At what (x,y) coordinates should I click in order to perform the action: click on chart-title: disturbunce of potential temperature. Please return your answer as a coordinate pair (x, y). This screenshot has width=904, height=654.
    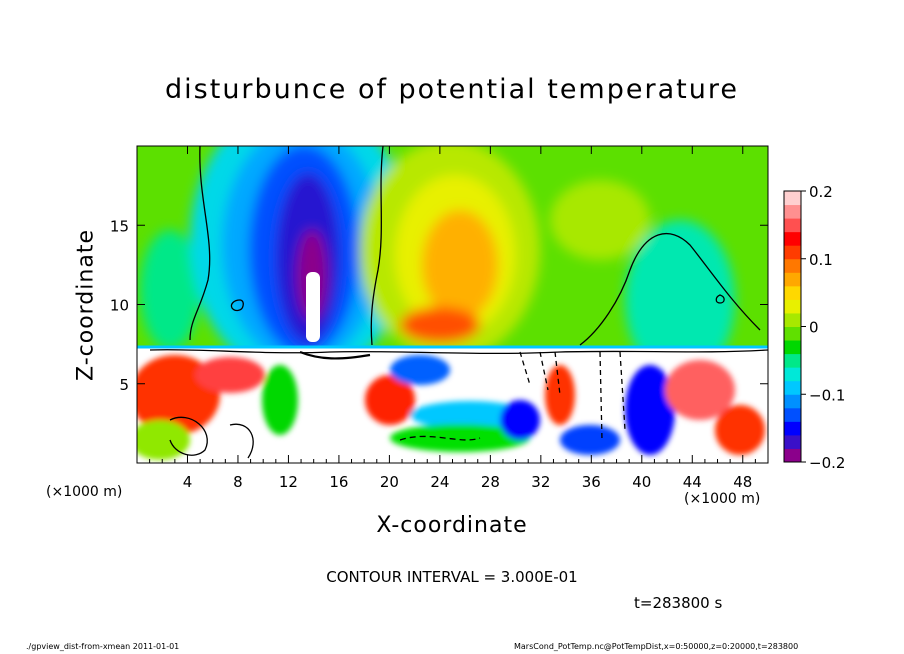
    Looking at the image, I should click on (452, 89).